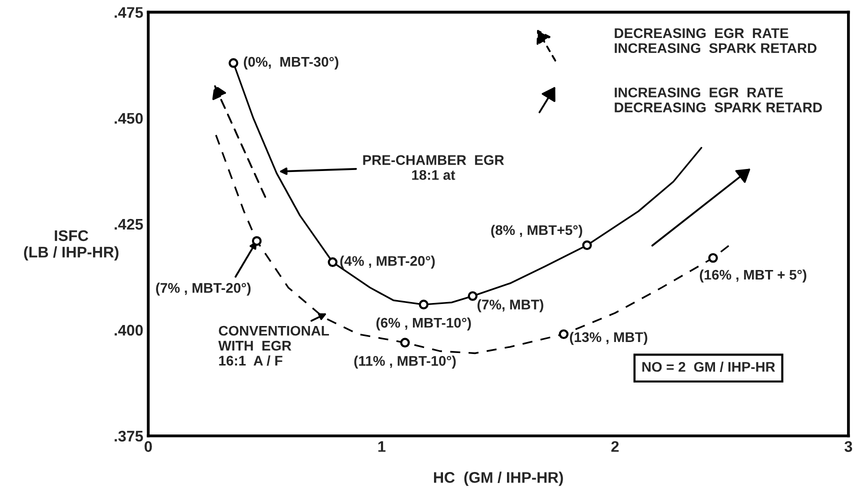  I want to click on x-tick-label: 0, so click(148, 446).